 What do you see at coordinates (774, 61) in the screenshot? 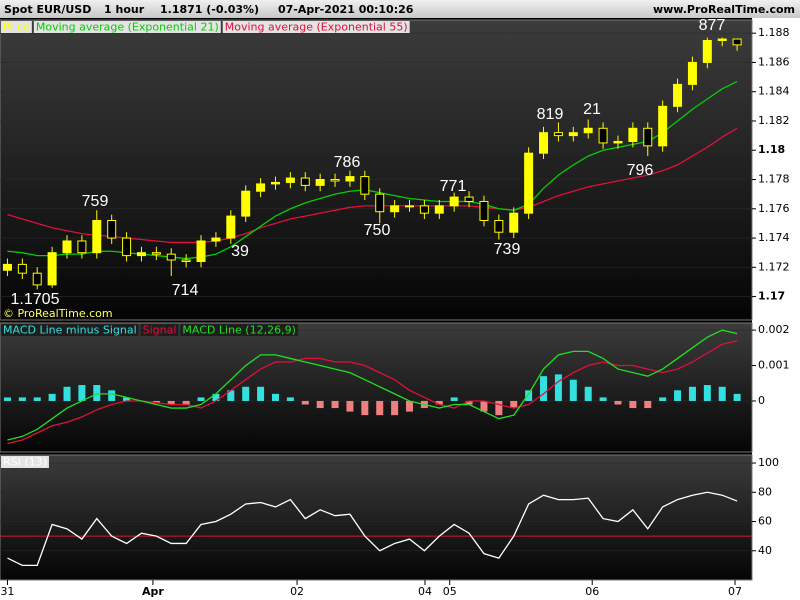
I see `y-tick-label: 1.186` at bounding box center [774, 61].